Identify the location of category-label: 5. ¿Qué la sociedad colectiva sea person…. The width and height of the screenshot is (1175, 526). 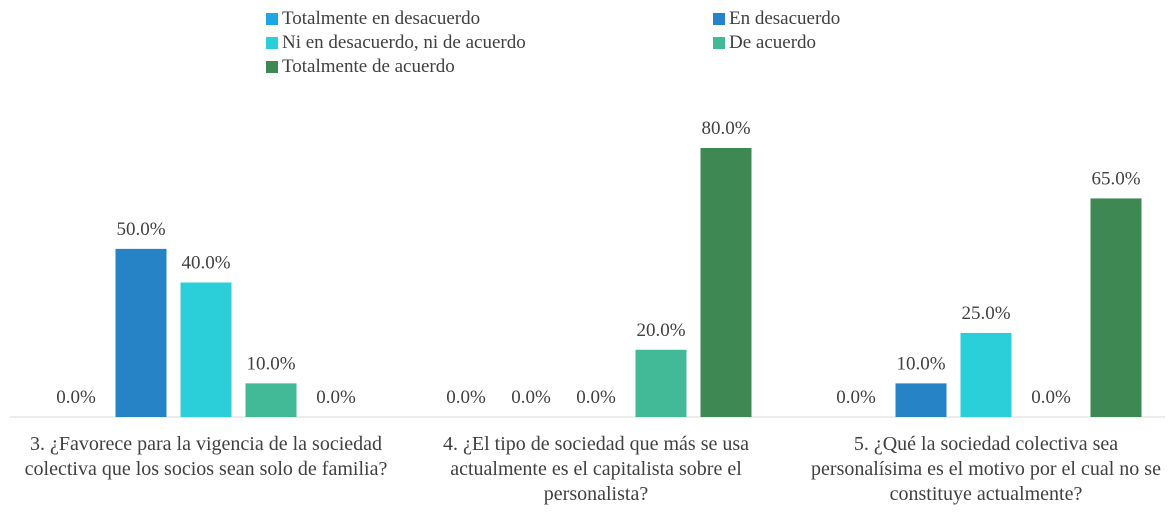
(986, 469).